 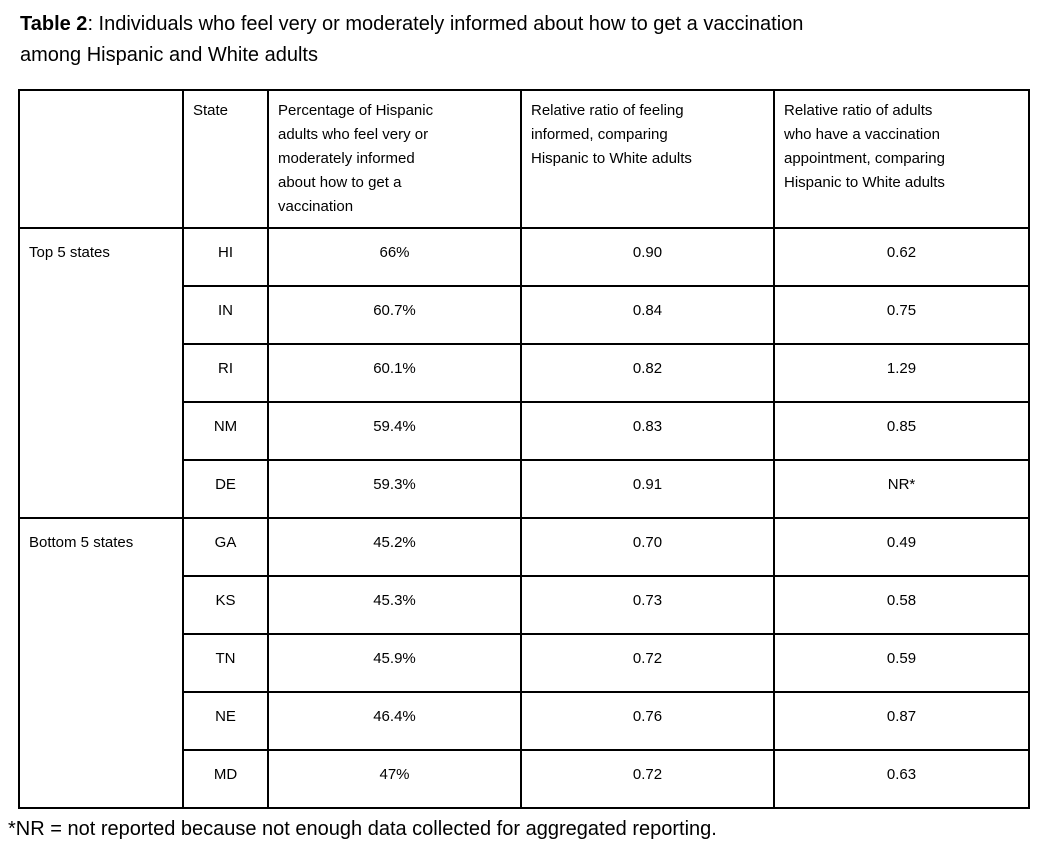 I want to click on pct-cell: 46.4%, so click(x=394, y=721).